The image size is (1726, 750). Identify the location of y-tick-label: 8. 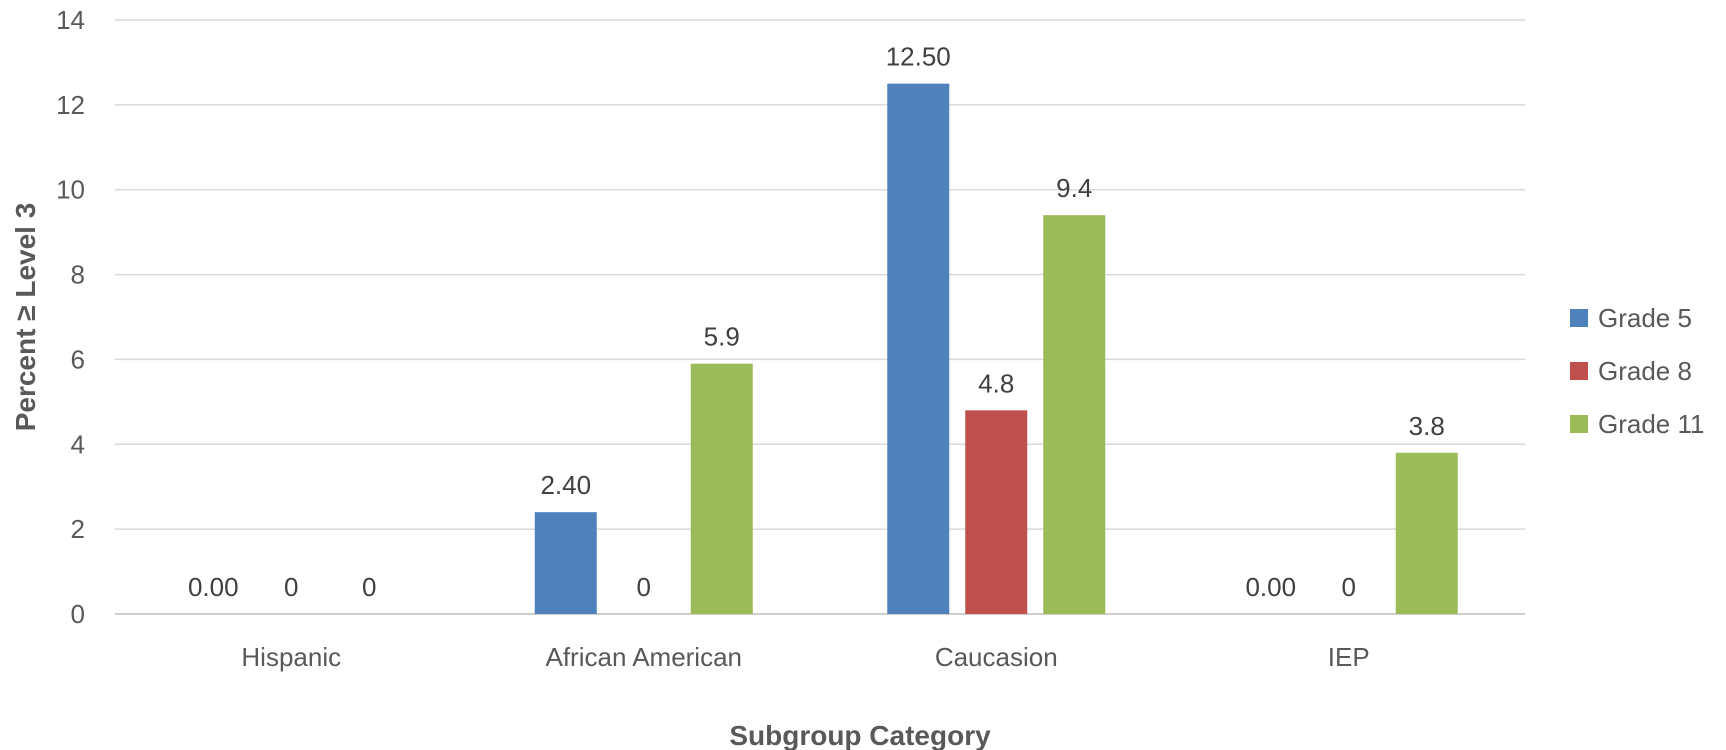
(78, 275).